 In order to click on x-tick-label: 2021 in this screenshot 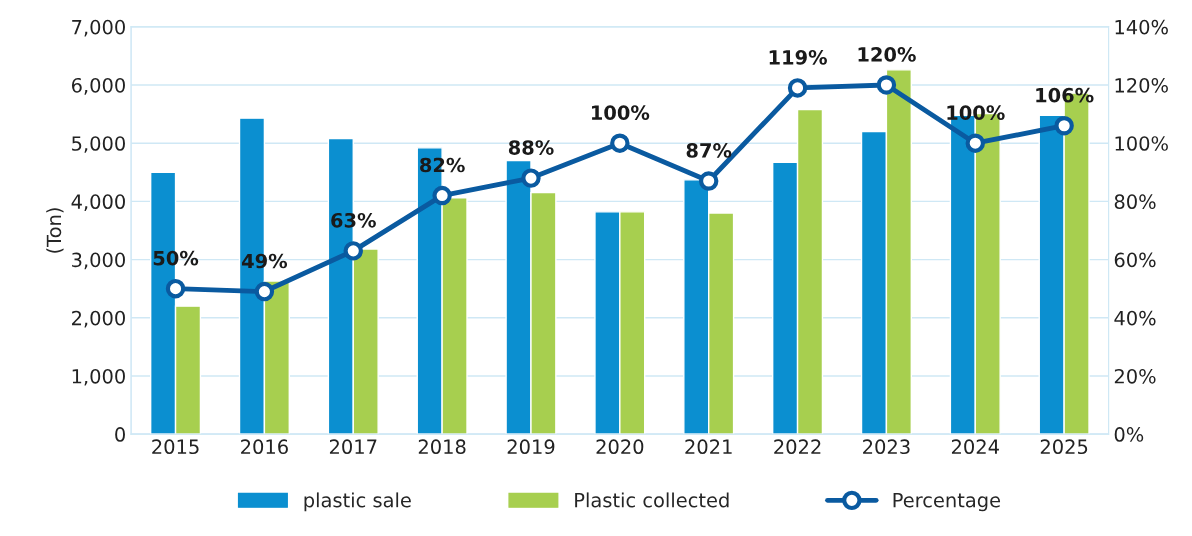, I will do `click(708, 447)`.